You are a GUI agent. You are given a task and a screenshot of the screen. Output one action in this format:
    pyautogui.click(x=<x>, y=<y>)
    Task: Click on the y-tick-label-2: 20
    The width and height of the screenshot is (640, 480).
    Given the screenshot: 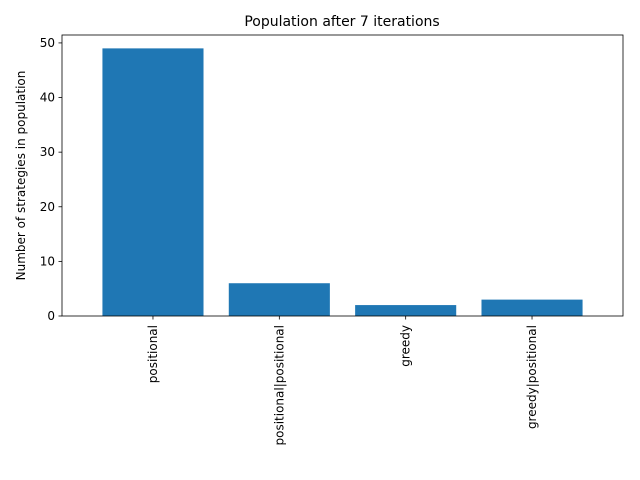 What is the action you would take?
    pyautogui.click(x=47, y=207)
    